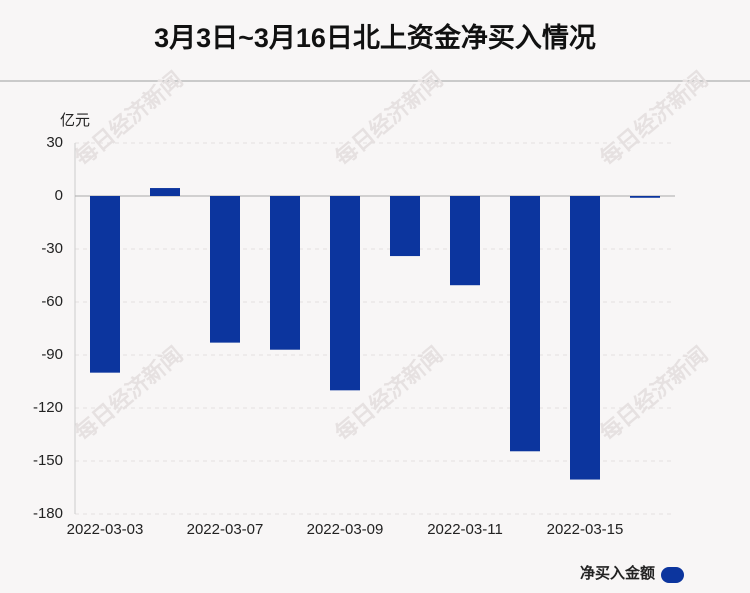 Image resolution: width=750 pixels, height=593 pixels. Describe the element at coordinates (585, 529) in the screenshot. I see `x-tick-label: 2022-03-15` at that location.